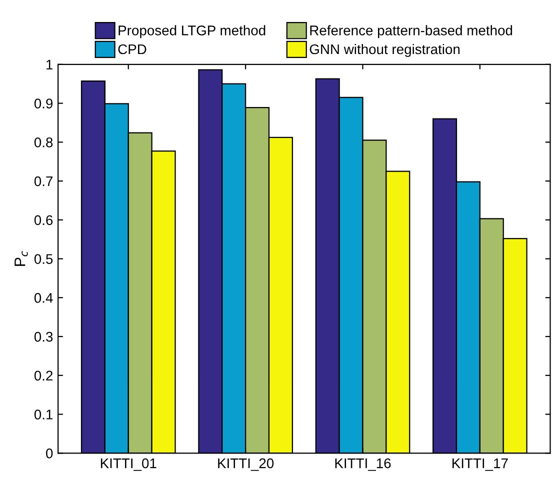  I want to click on legend-label: GNN without registration, so click(385, 50).